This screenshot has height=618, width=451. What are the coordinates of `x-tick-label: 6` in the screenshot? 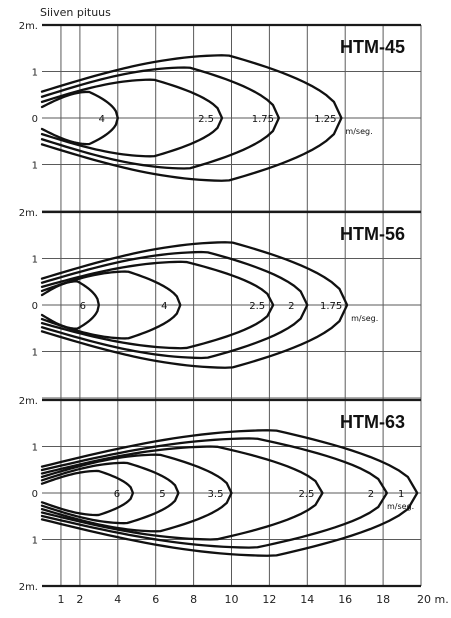 It's located at (155, 599).